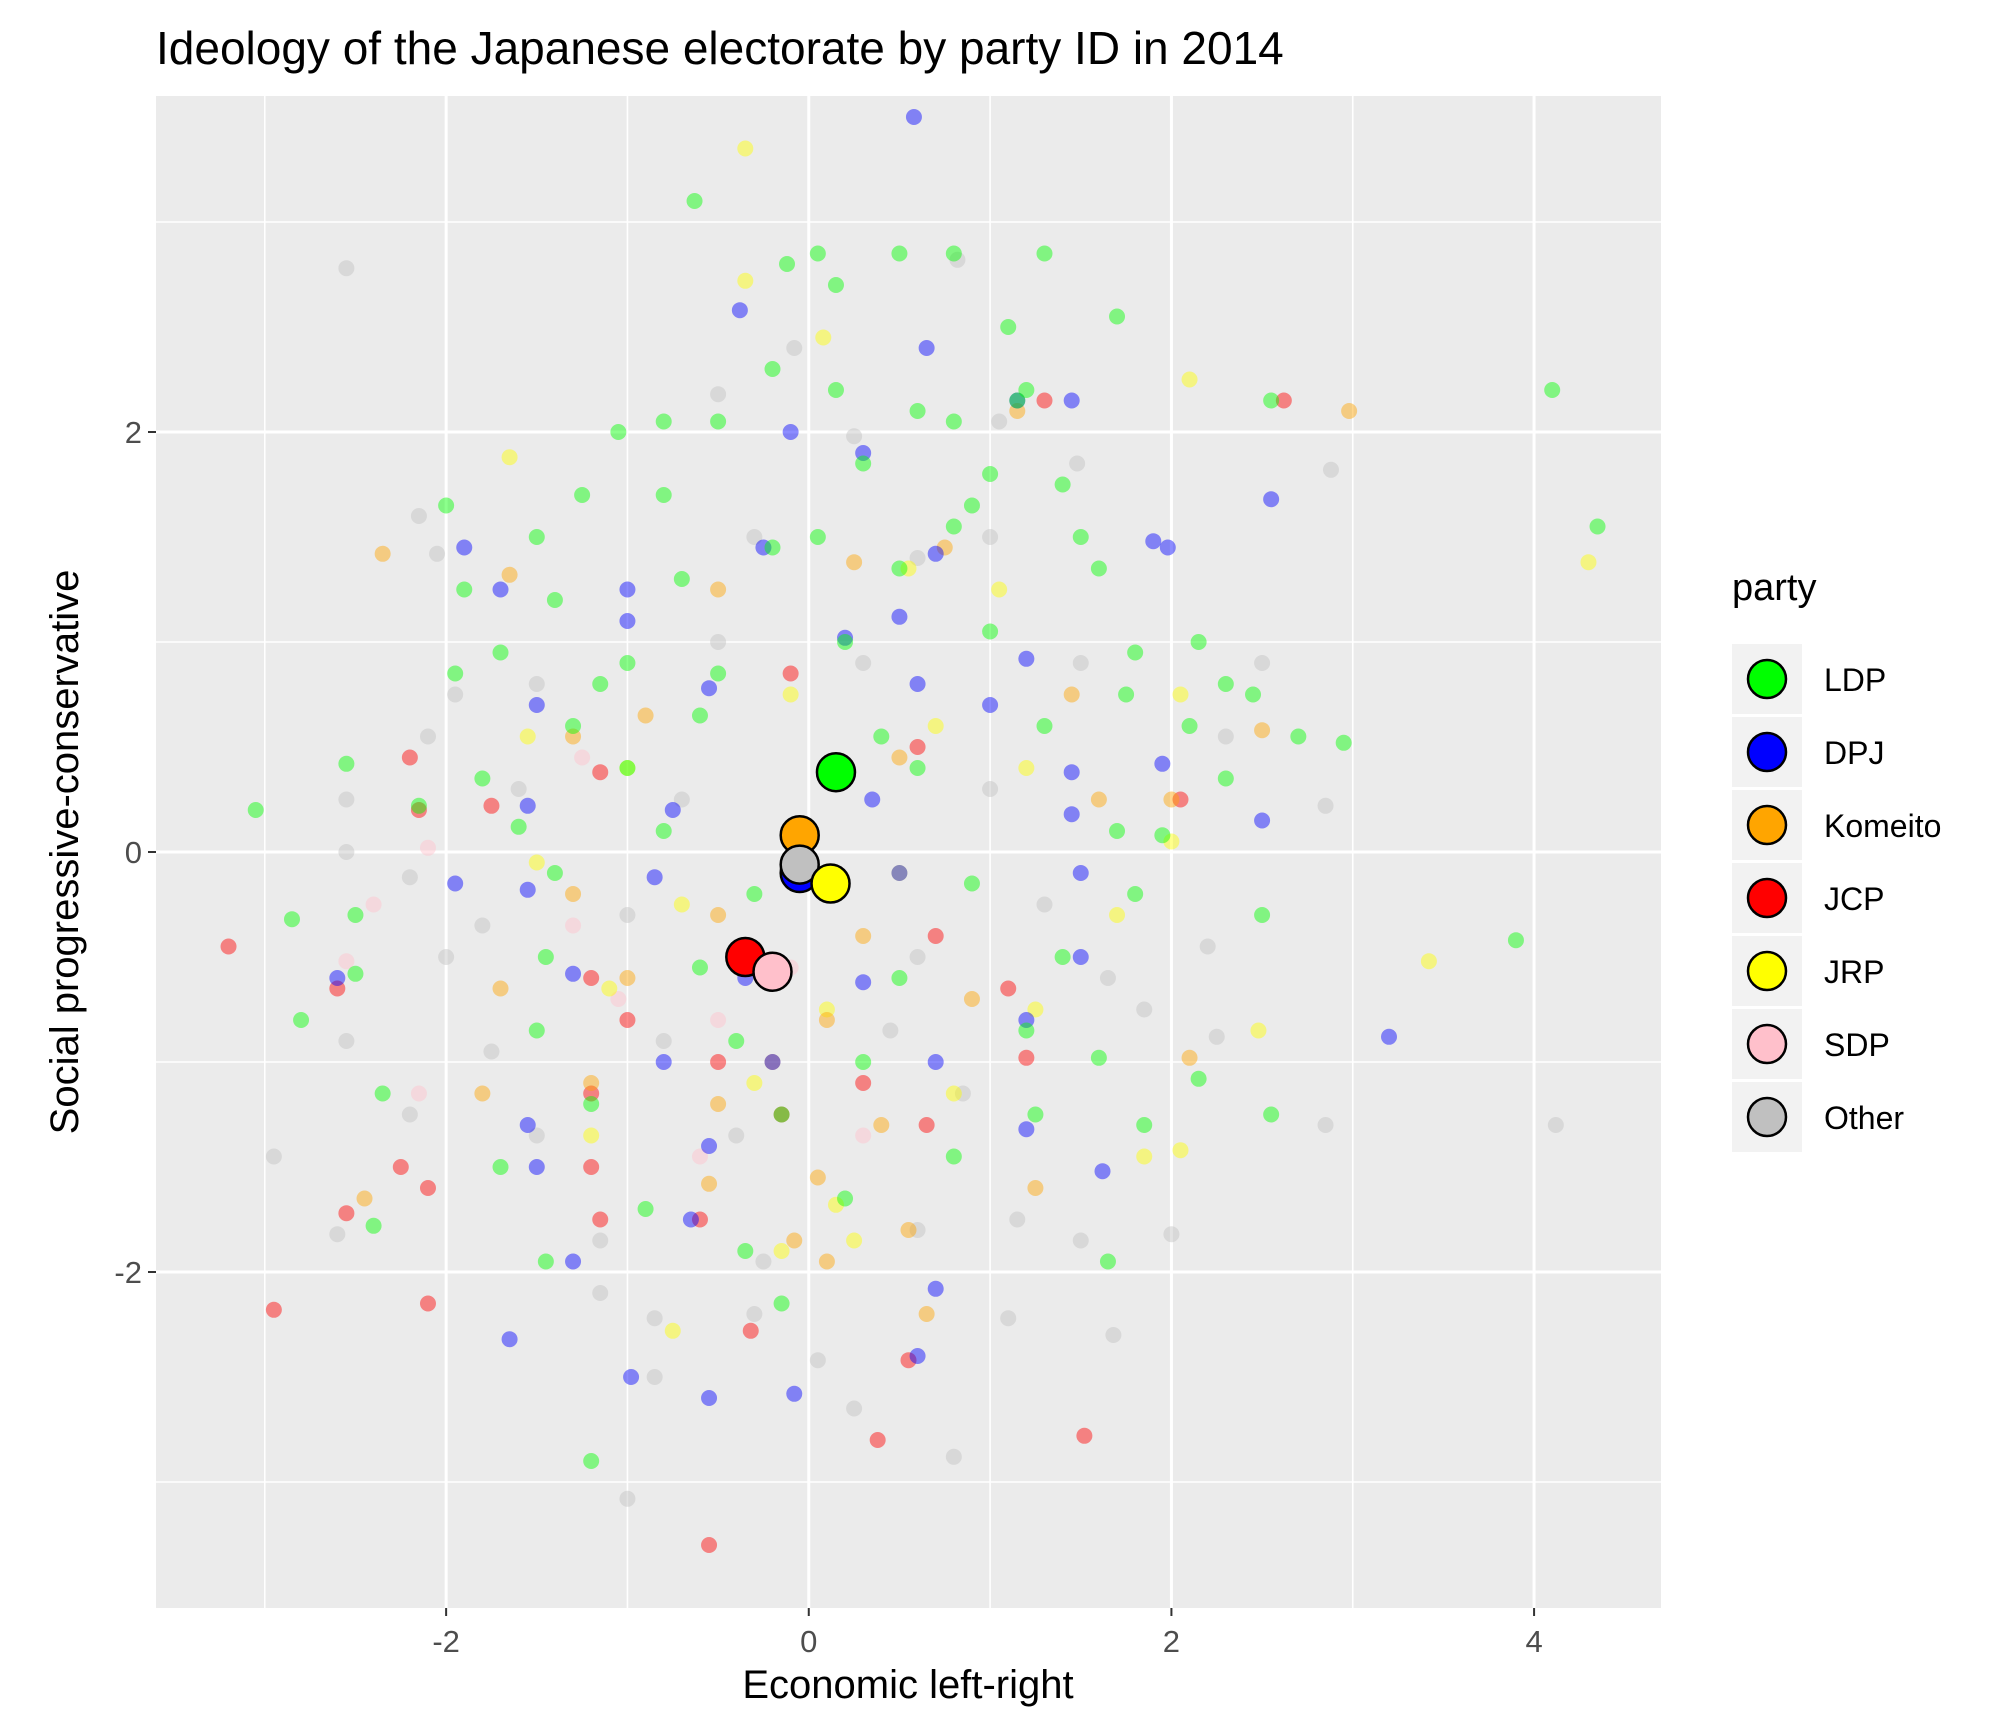 This screenshot has height=1712, width=2006. I want to click on legend: party LDP DPJ Komeito JCP JRP SDP Other, so click(1836, 859).